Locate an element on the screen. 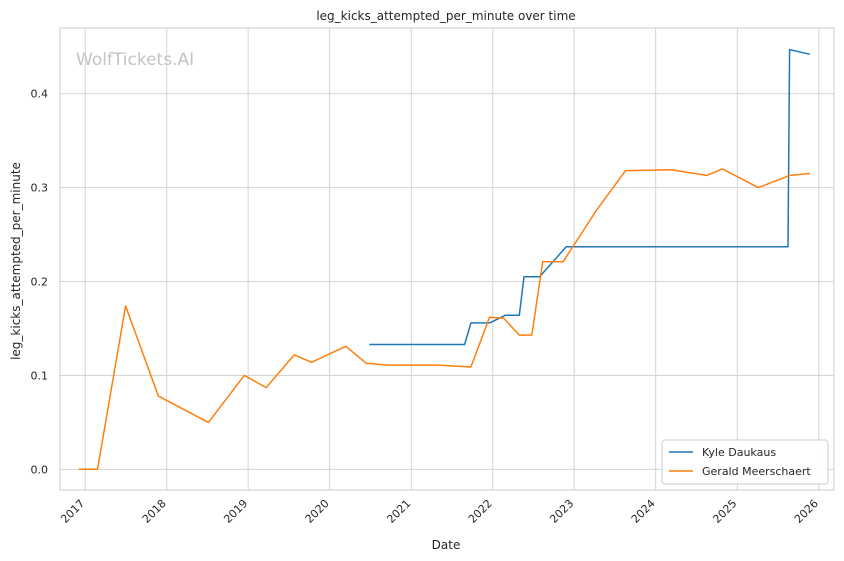  y-axis: 0.0 0.1 0.2 0.3 0.4 is located at coordinates (40, 282).